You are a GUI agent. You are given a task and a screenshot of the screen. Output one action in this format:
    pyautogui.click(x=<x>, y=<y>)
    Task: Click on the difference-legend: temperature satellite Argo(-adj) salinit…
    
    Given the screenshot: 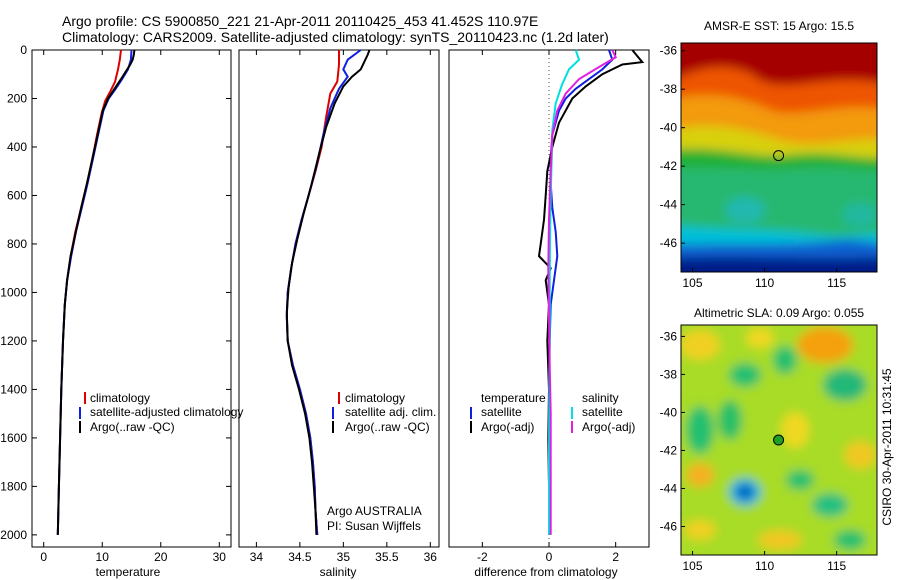 What is the action you would take?
    pyautogui.click(x=552, y=412)
    